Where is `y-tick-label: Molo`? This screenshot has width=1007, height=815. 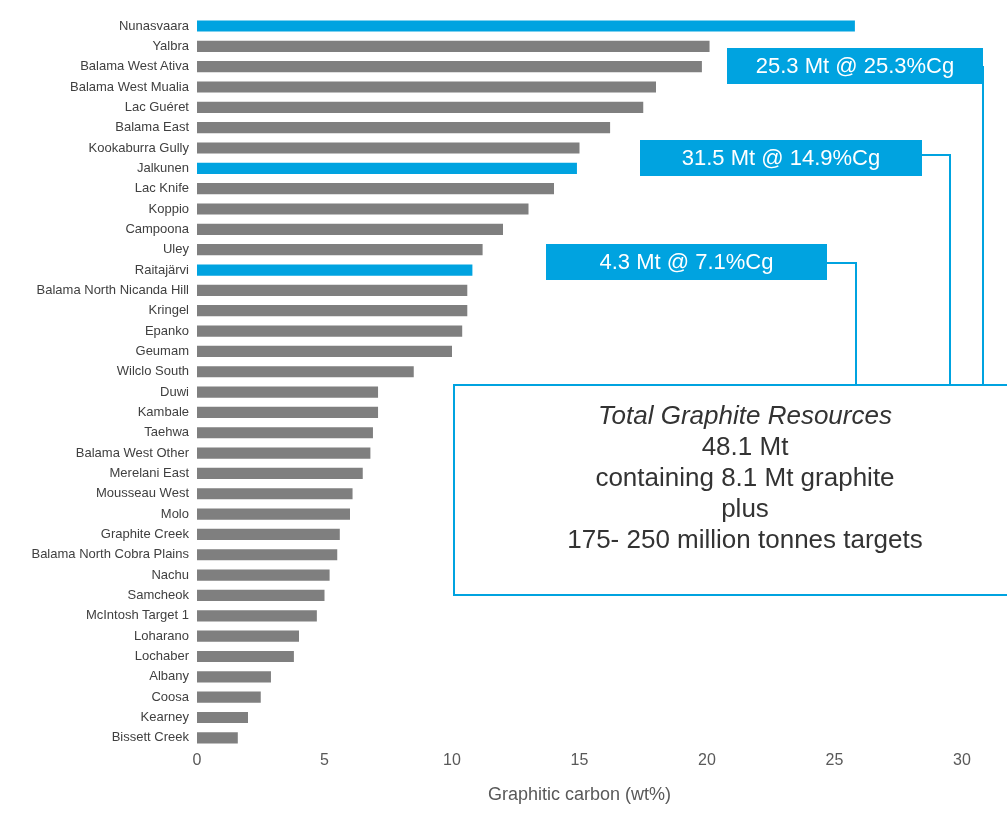
y-tick-label: Molo is located at coordinates (174, 513).